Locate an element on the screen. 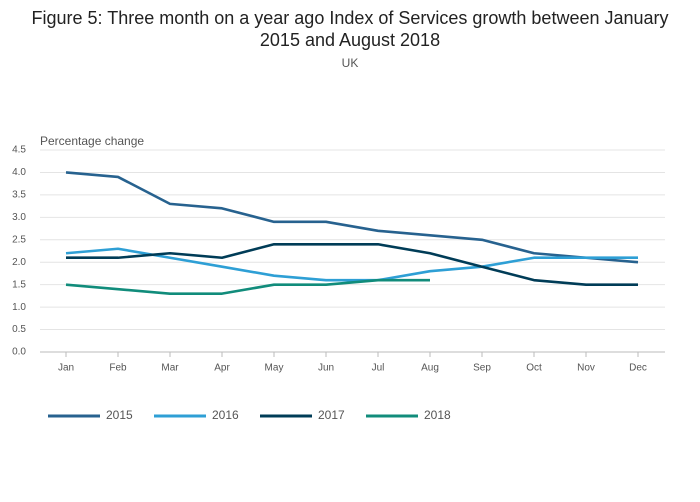 The height and width of the screenshot is (502, 700). x-tick-label: Jan is located at coordinates (66, 368).